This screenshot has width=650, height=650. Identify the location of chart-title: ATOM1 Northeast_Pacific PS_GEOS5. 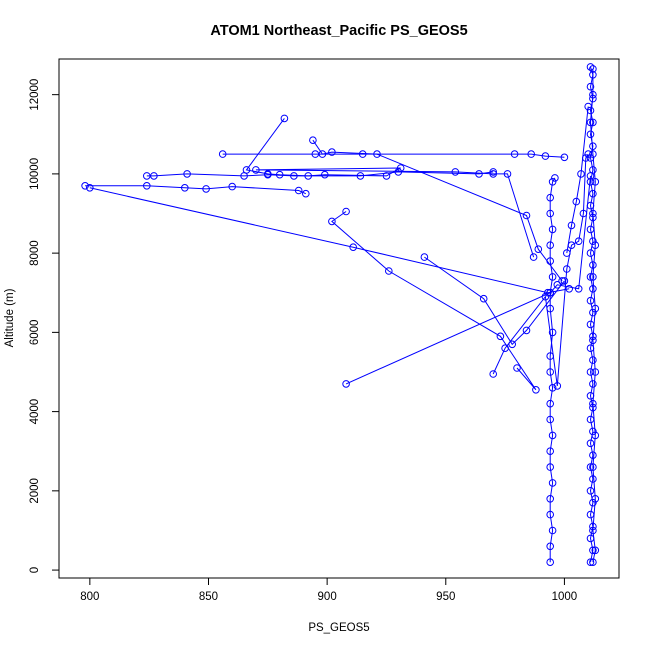
(338, 31).